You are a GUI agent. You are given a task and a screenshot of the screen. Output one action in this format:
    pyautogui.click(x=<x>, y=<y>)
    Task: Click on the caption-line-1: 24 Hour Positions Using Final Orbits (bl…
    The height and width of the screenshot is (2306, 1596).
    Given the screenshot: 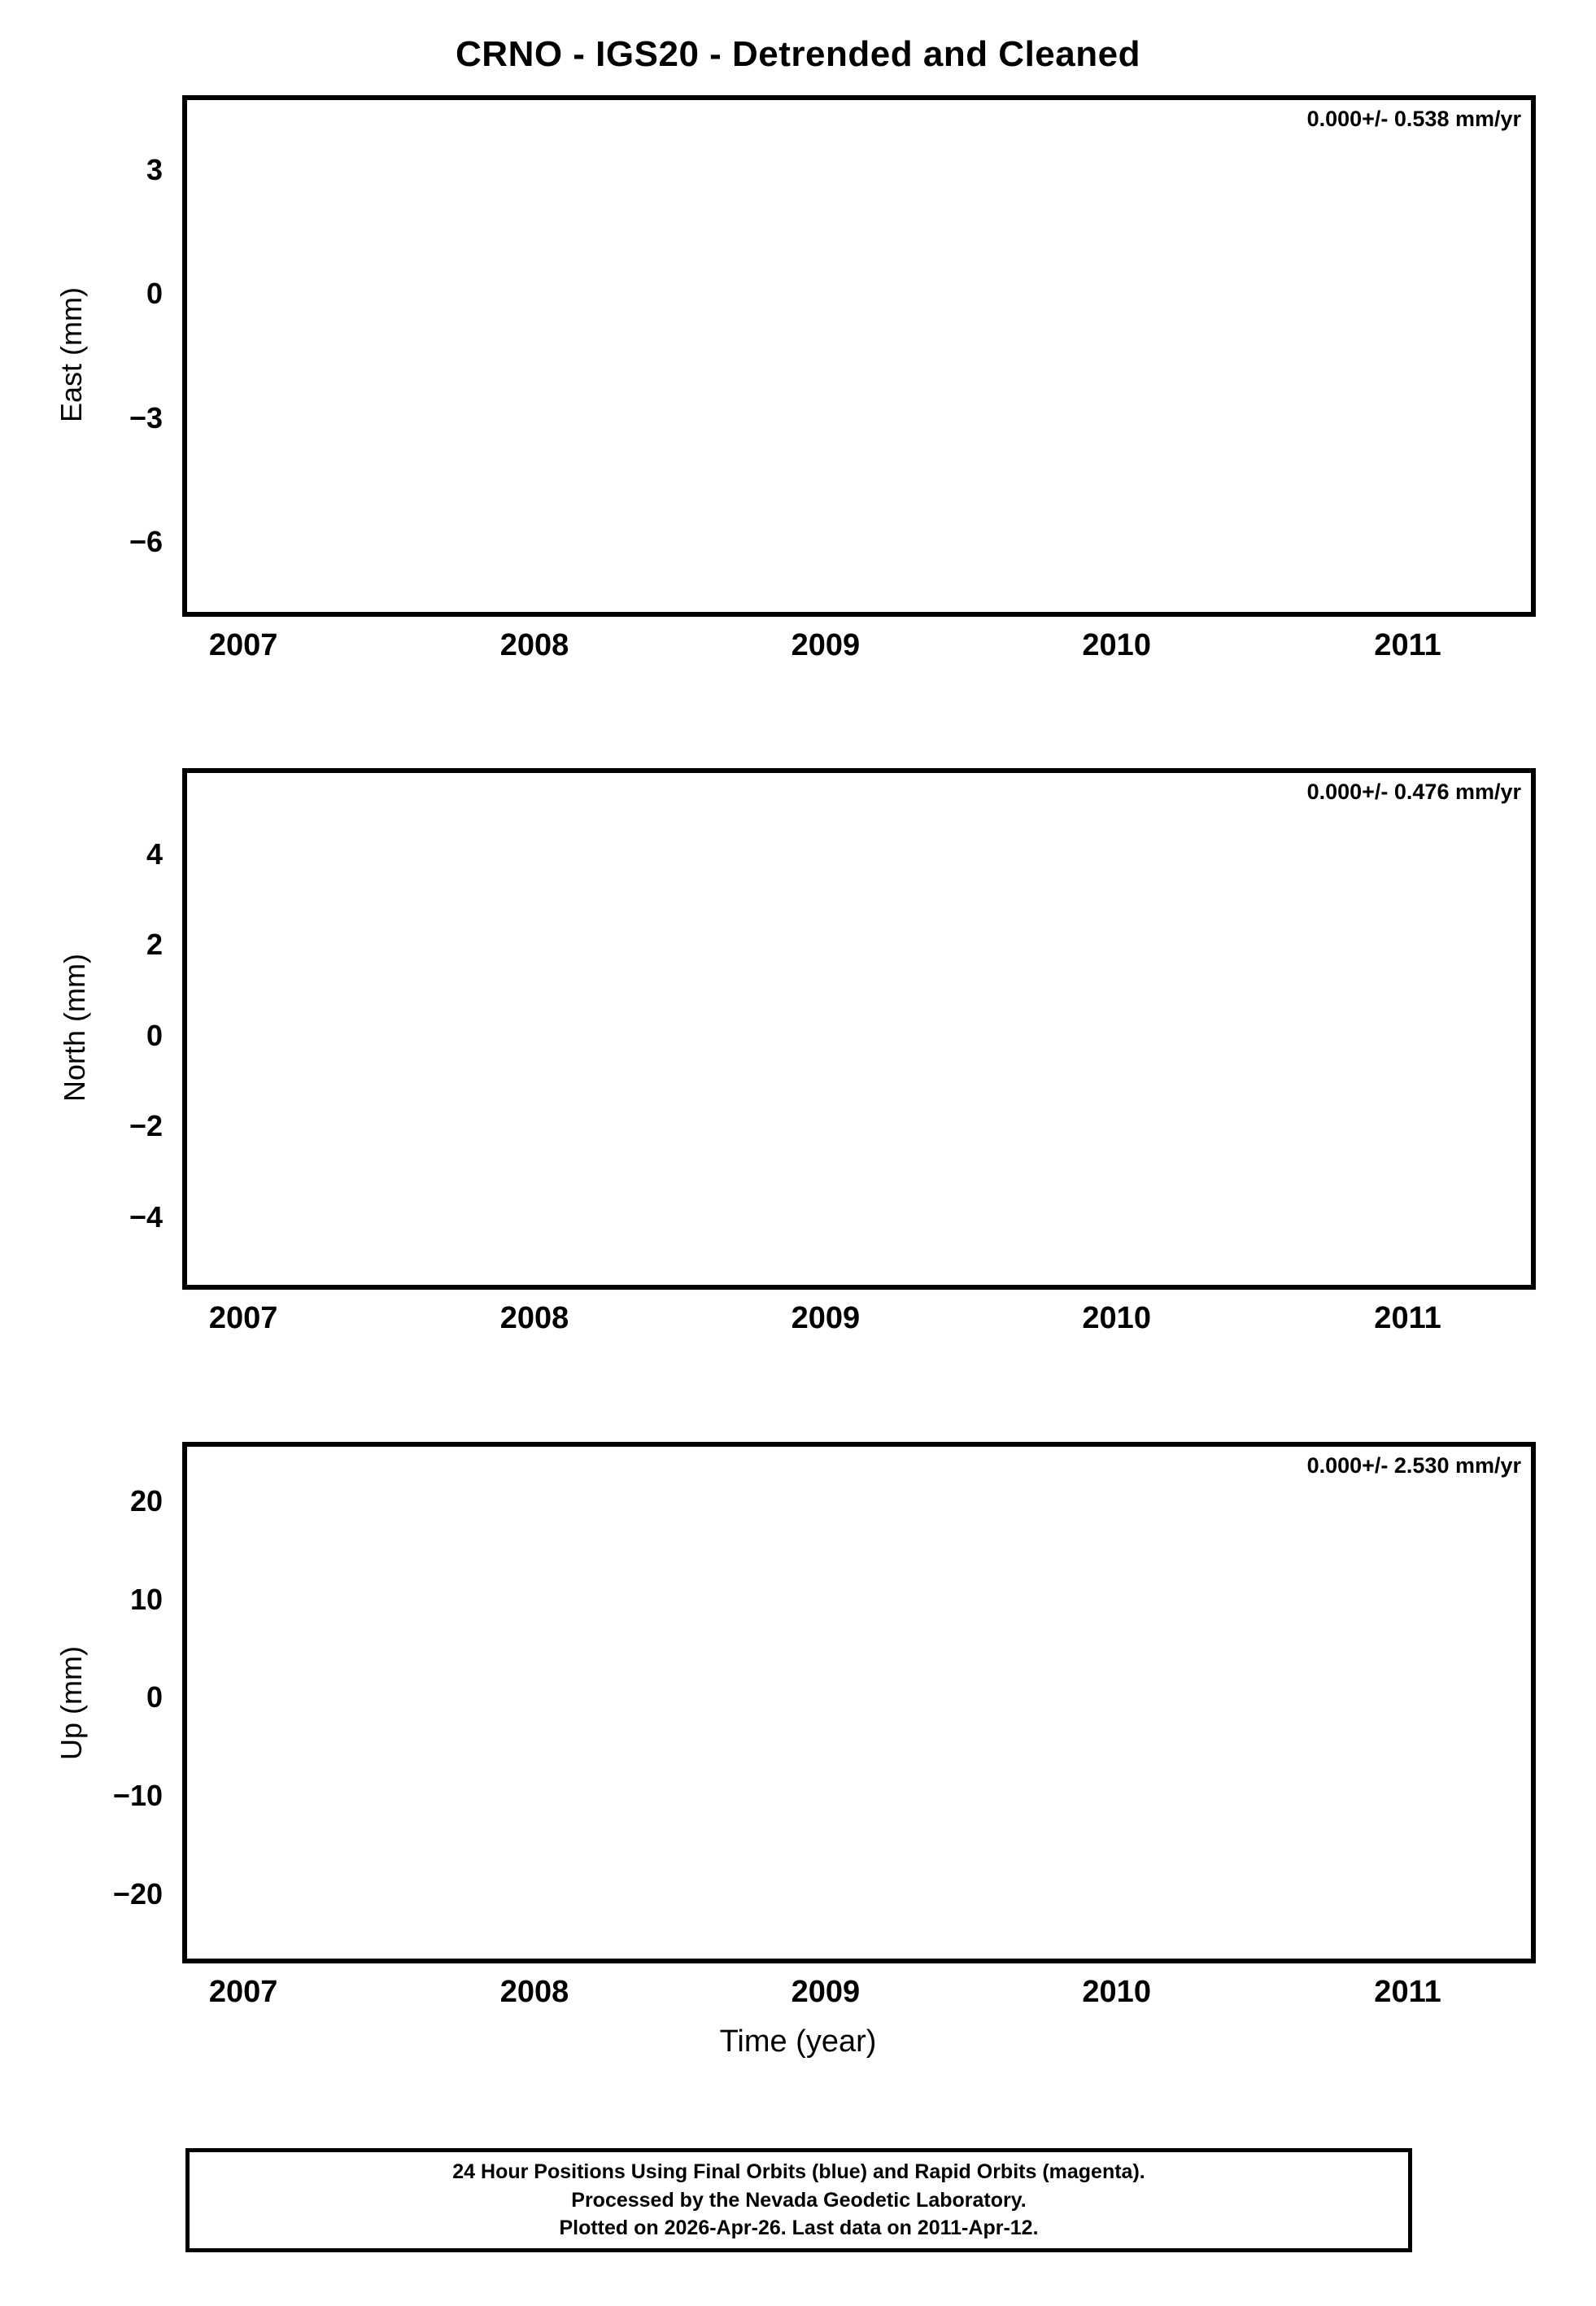 What is the action you would take?
    pyautogui.click(x=798, y=2172)
    